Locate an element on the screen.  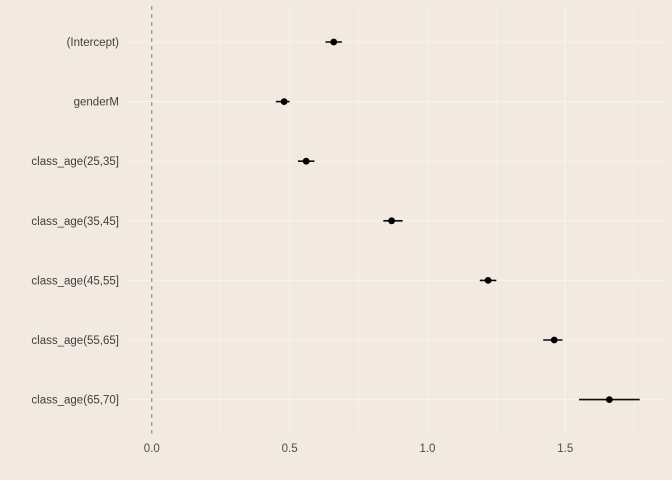
y-axis-label: class_age(45,55] is located at coordinates (75, 281).